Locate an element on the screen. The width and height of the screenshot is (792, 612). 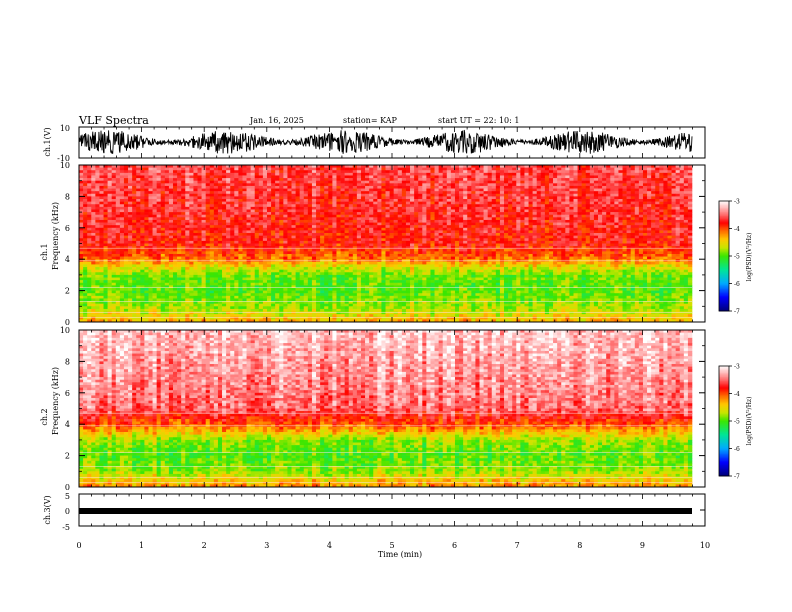
header-date: Jan. 16, 2025 is located at coordinates (277, 120).